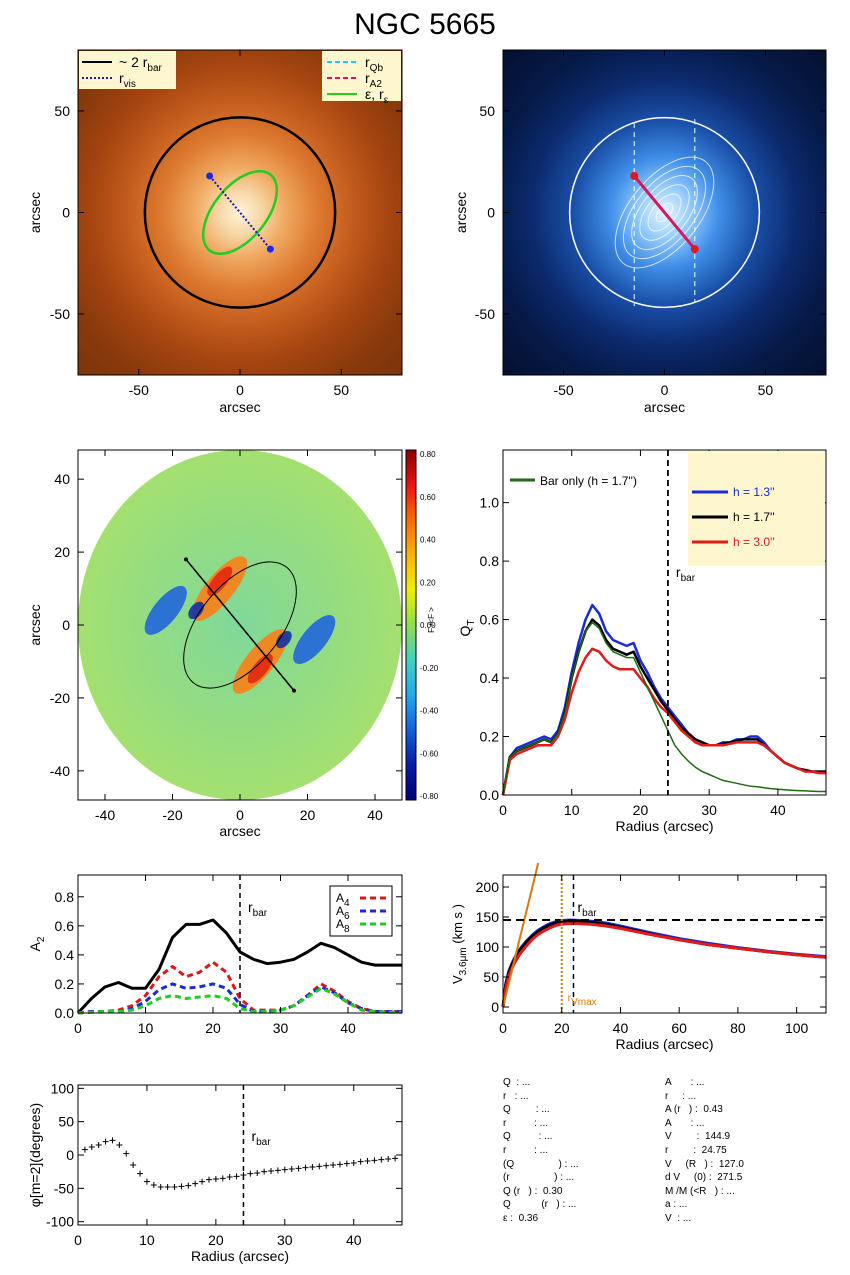  Describe the element at coordinates (488, 887) in the screenshot. I see `y-tick-label: 200` at that location.